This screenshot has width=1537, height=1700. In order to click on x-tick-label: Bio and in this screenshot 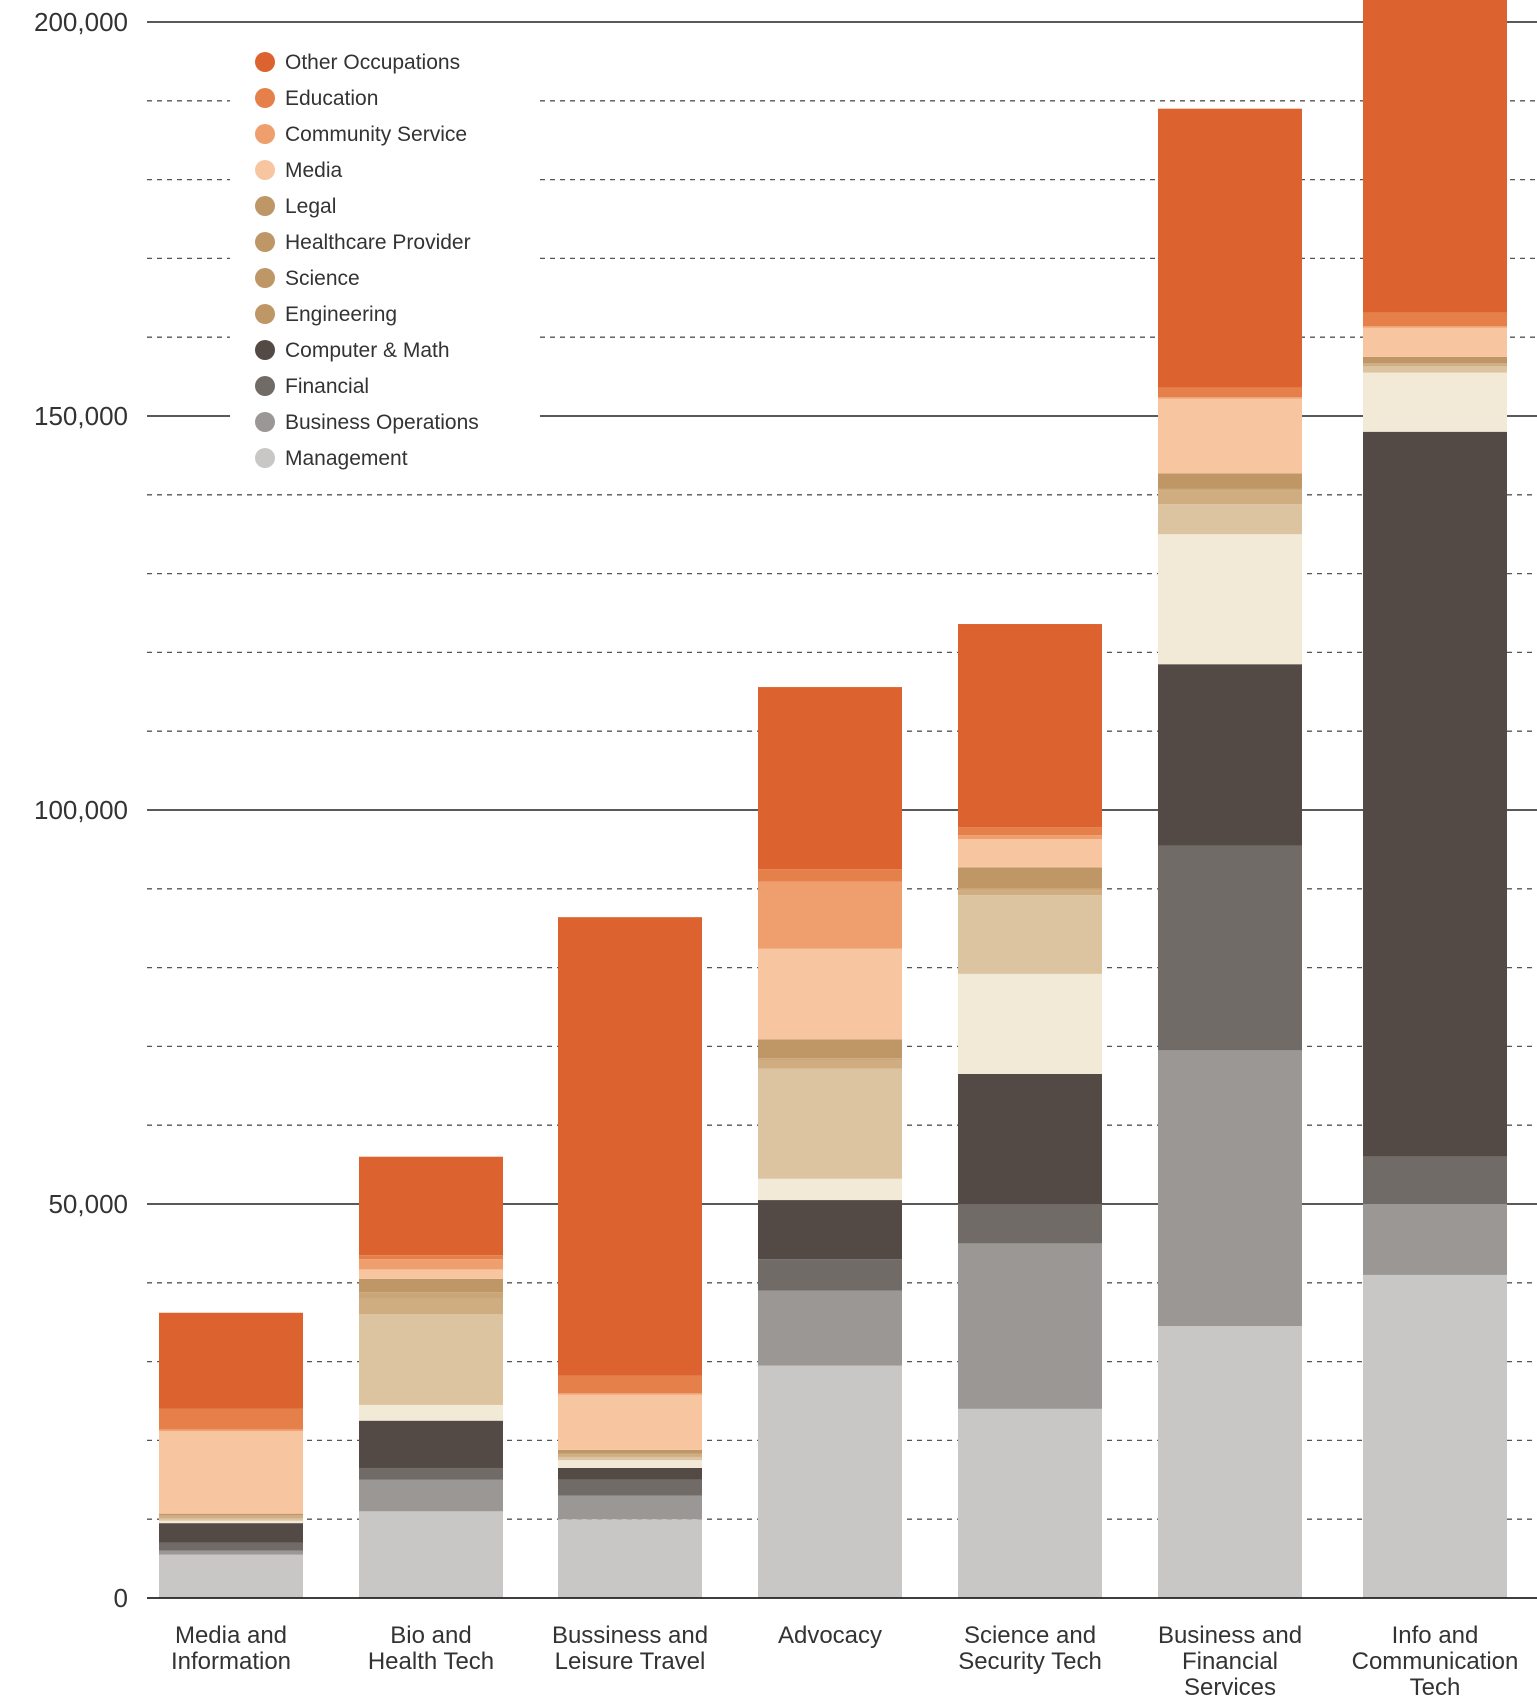, I will do `click(430, 1635)`.